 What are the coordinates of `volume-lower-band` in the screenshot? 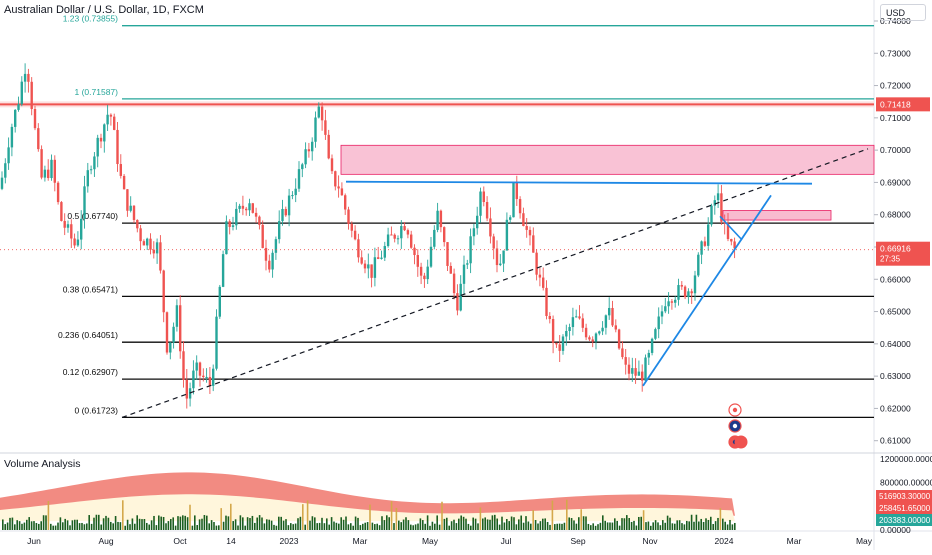 It's located at (367, 508).